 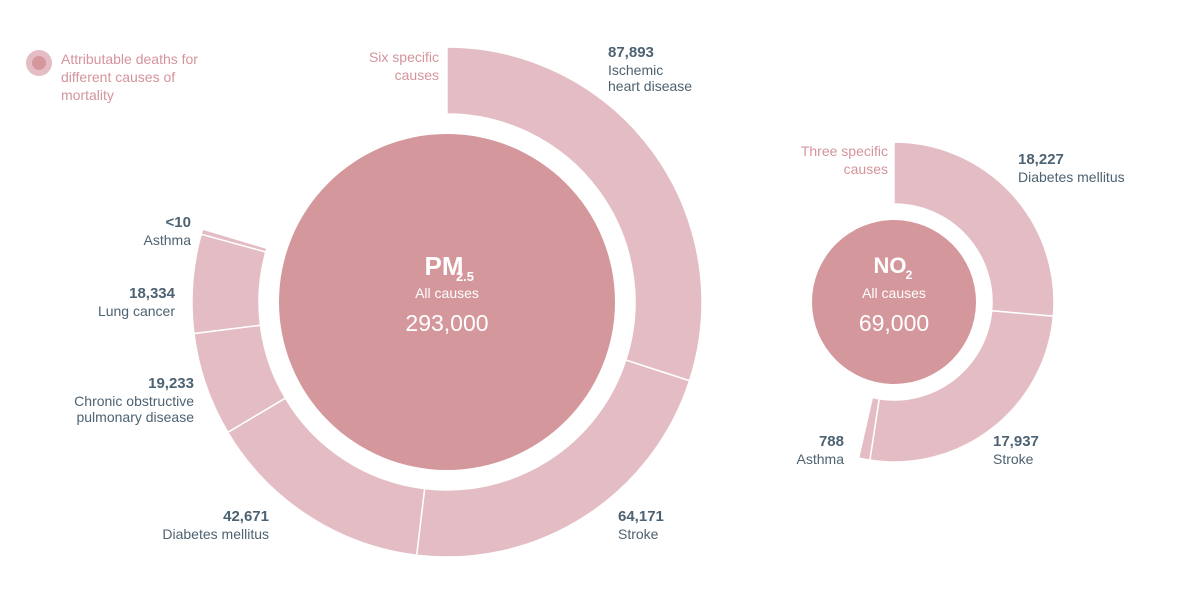 What do you see at coordinates (246, 516) in the screenshot?
I see `pm25-slice-2-value: 42,671` at bounding box center [246, 516].